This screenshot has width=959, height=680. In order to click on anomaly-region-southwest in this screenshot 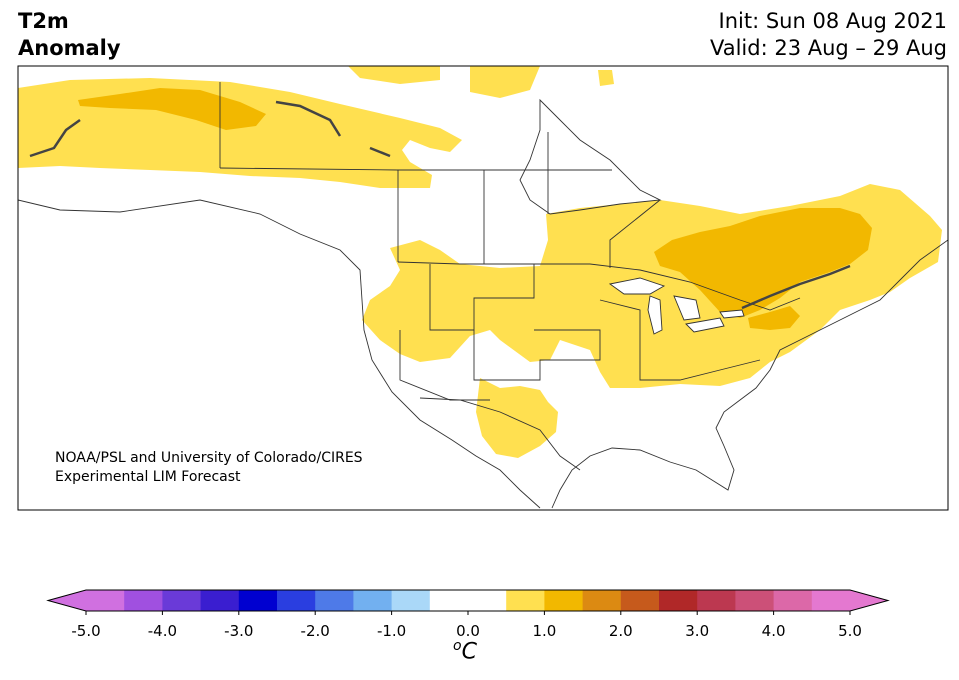, I will do `click(517, 418)`.